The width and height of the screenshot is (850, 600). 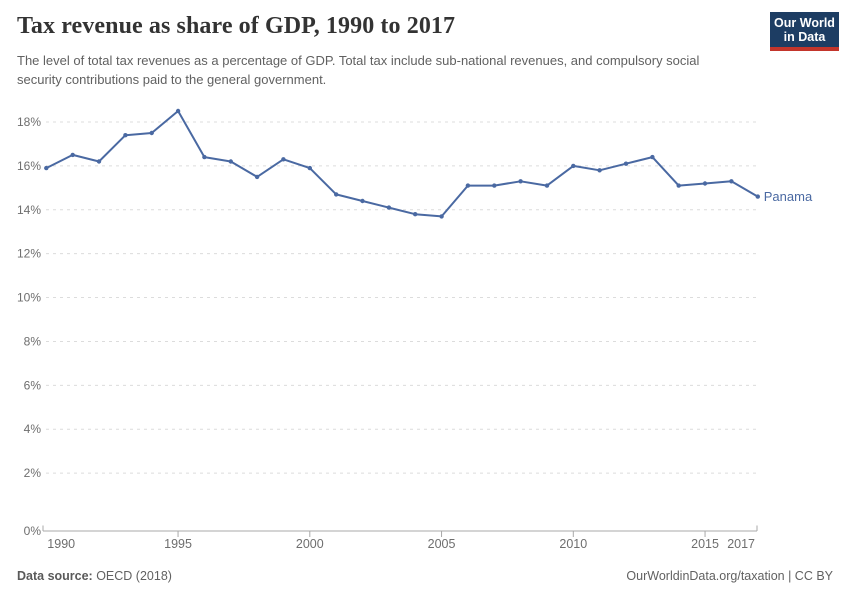 What do you see at coordinates (310, 544) in the screenshot?
I see `svg-text: 2000` at bounding box center [310, 544].